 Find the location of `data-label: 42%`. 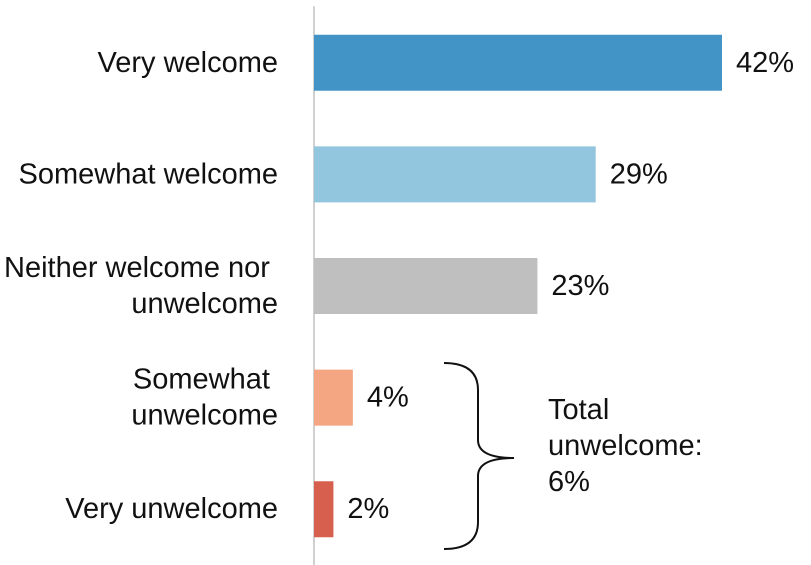

data-label: 42% is located at coordinates (765, 62).